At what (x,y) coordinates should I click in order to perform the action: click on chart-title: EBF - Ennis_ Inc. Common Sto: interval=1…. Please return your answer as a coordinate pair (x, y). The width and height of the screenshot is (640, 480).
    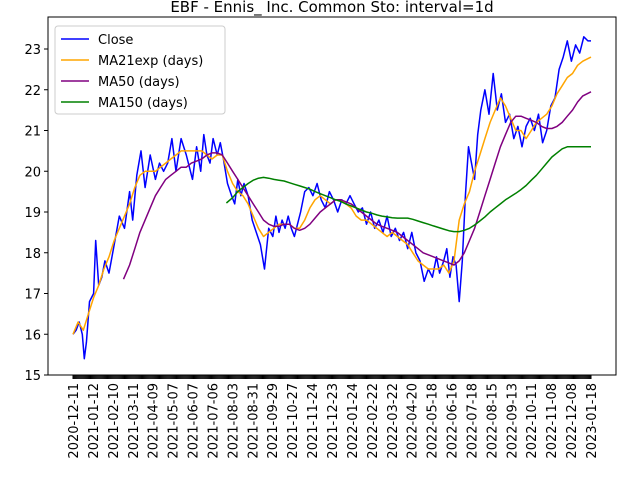
    Looking at the image, I should click on (331, 8).